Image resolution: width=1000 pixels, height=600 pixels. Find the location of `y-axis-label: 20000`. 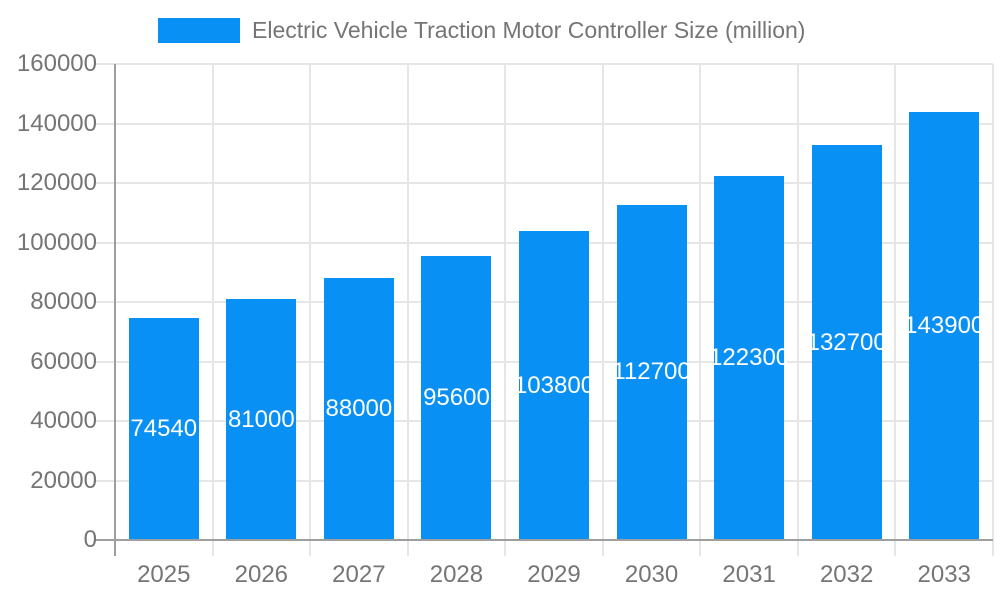

y-axis-label: 20000 is located at coordinates (63, 480).